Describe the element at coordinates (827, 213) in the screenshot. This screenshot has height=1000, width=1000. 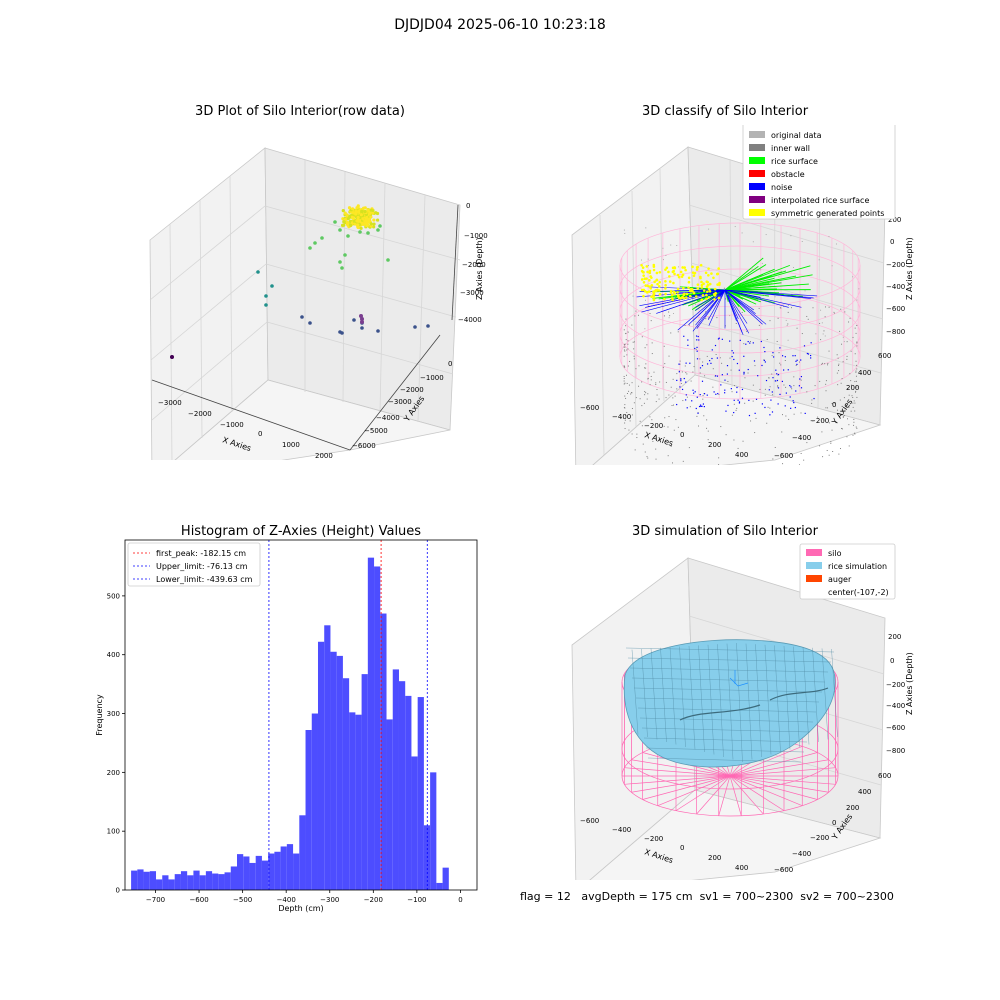
I see `p2-legend-label: symmetric generated points` at that location.